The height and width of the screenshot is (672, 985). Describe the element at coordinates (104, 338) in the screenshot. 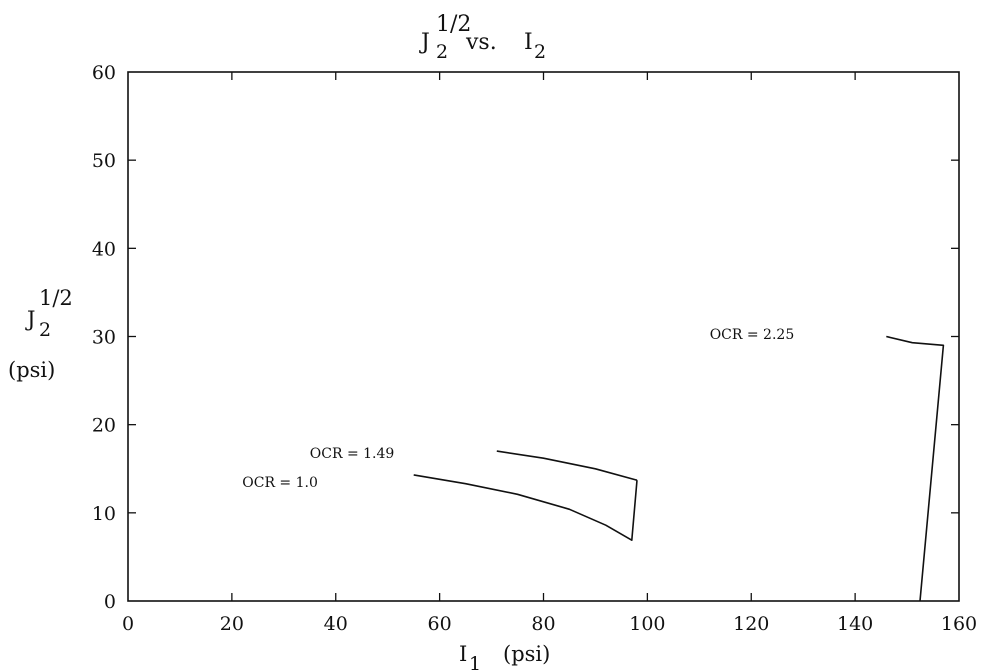

I see `y-tick-label: 30` at that location.